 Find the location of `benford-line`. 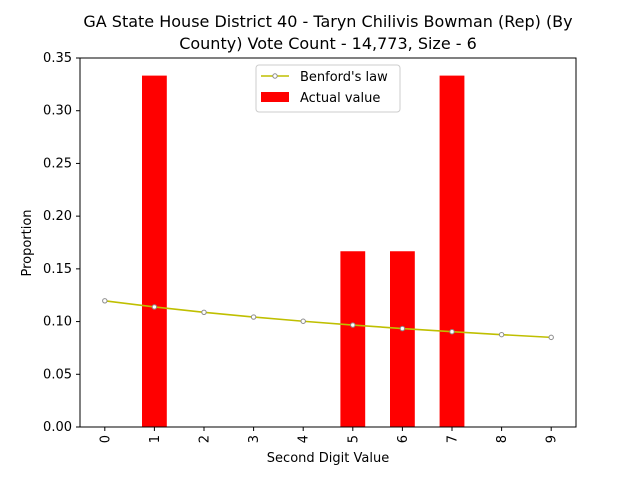

benford-line is located at coordinates (328, 319).